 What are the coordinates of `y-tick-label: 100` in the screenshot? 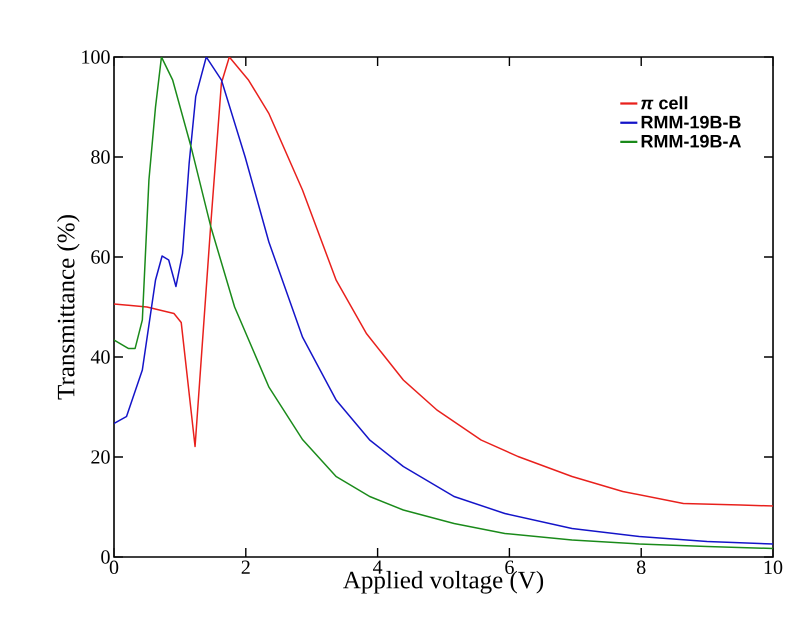 It's located at (96, 57).